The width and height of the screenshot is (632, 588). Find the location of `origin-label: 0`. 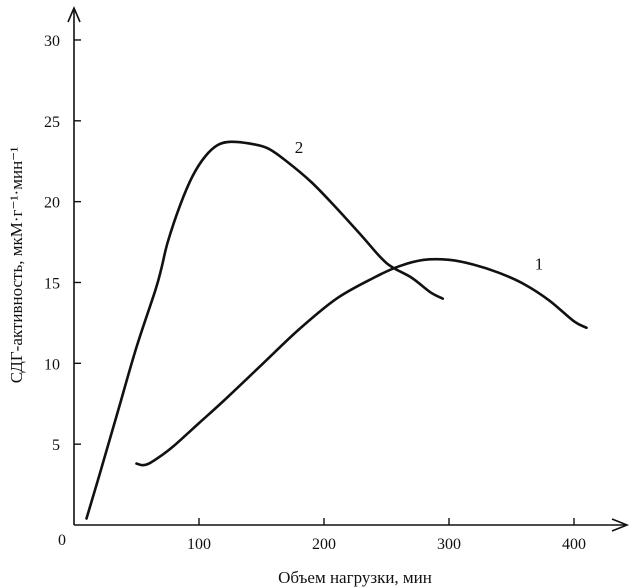

origin-label: 0 is located at coordinates (62, 540).